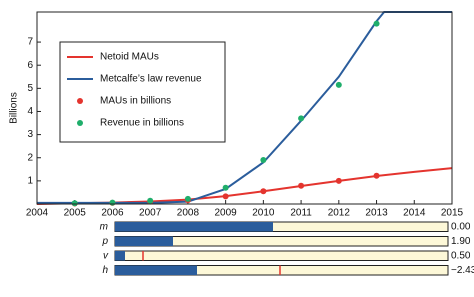 This screenshot has height=297, width=474. Describe the element at coordinates (188, 213) in the screenshot. I see `x-tick-label: 2008` at that location.